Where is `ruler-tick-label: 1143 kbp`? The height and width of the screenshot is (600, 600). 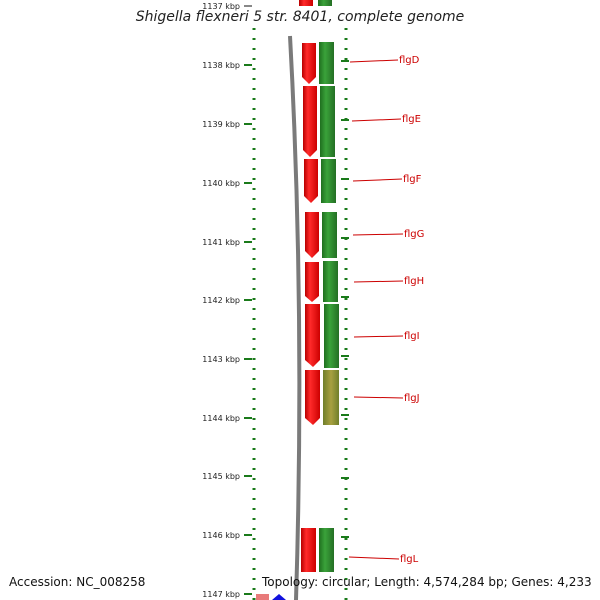
ruler-tick-label: 1143 kbp is located at coordinates (221, 359).